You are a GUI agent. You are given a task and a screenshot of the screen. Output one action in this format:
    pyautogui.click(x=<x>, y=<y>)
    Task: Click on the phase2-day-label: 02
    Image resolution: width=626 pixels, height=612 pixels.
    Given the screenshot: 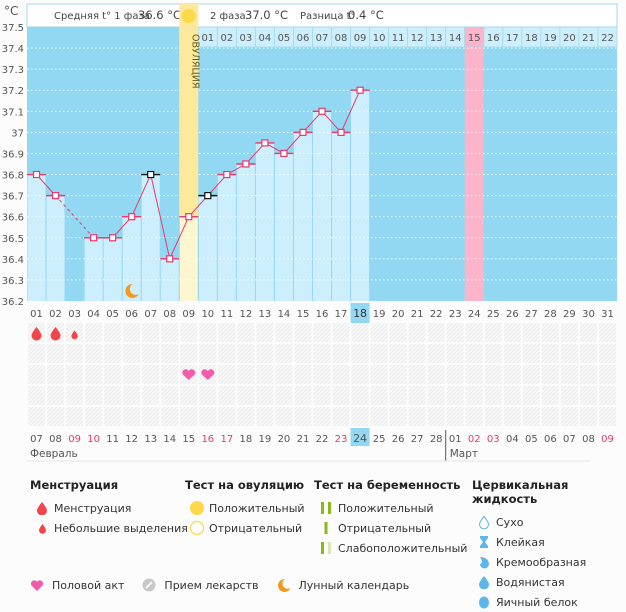 What is the action you would take?
    pyautogui.click(x=226, y=38)
    